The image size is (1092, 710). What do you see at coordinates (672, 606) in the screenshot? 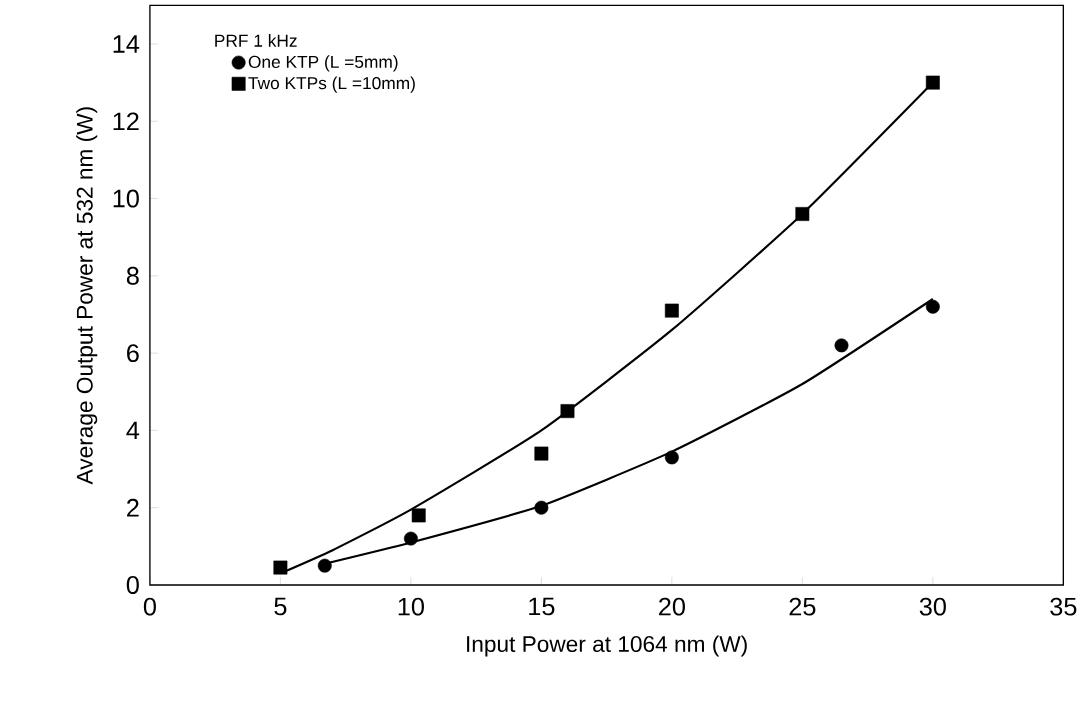
I see `x-tick-label: 20` at bounding box center [672, 606].